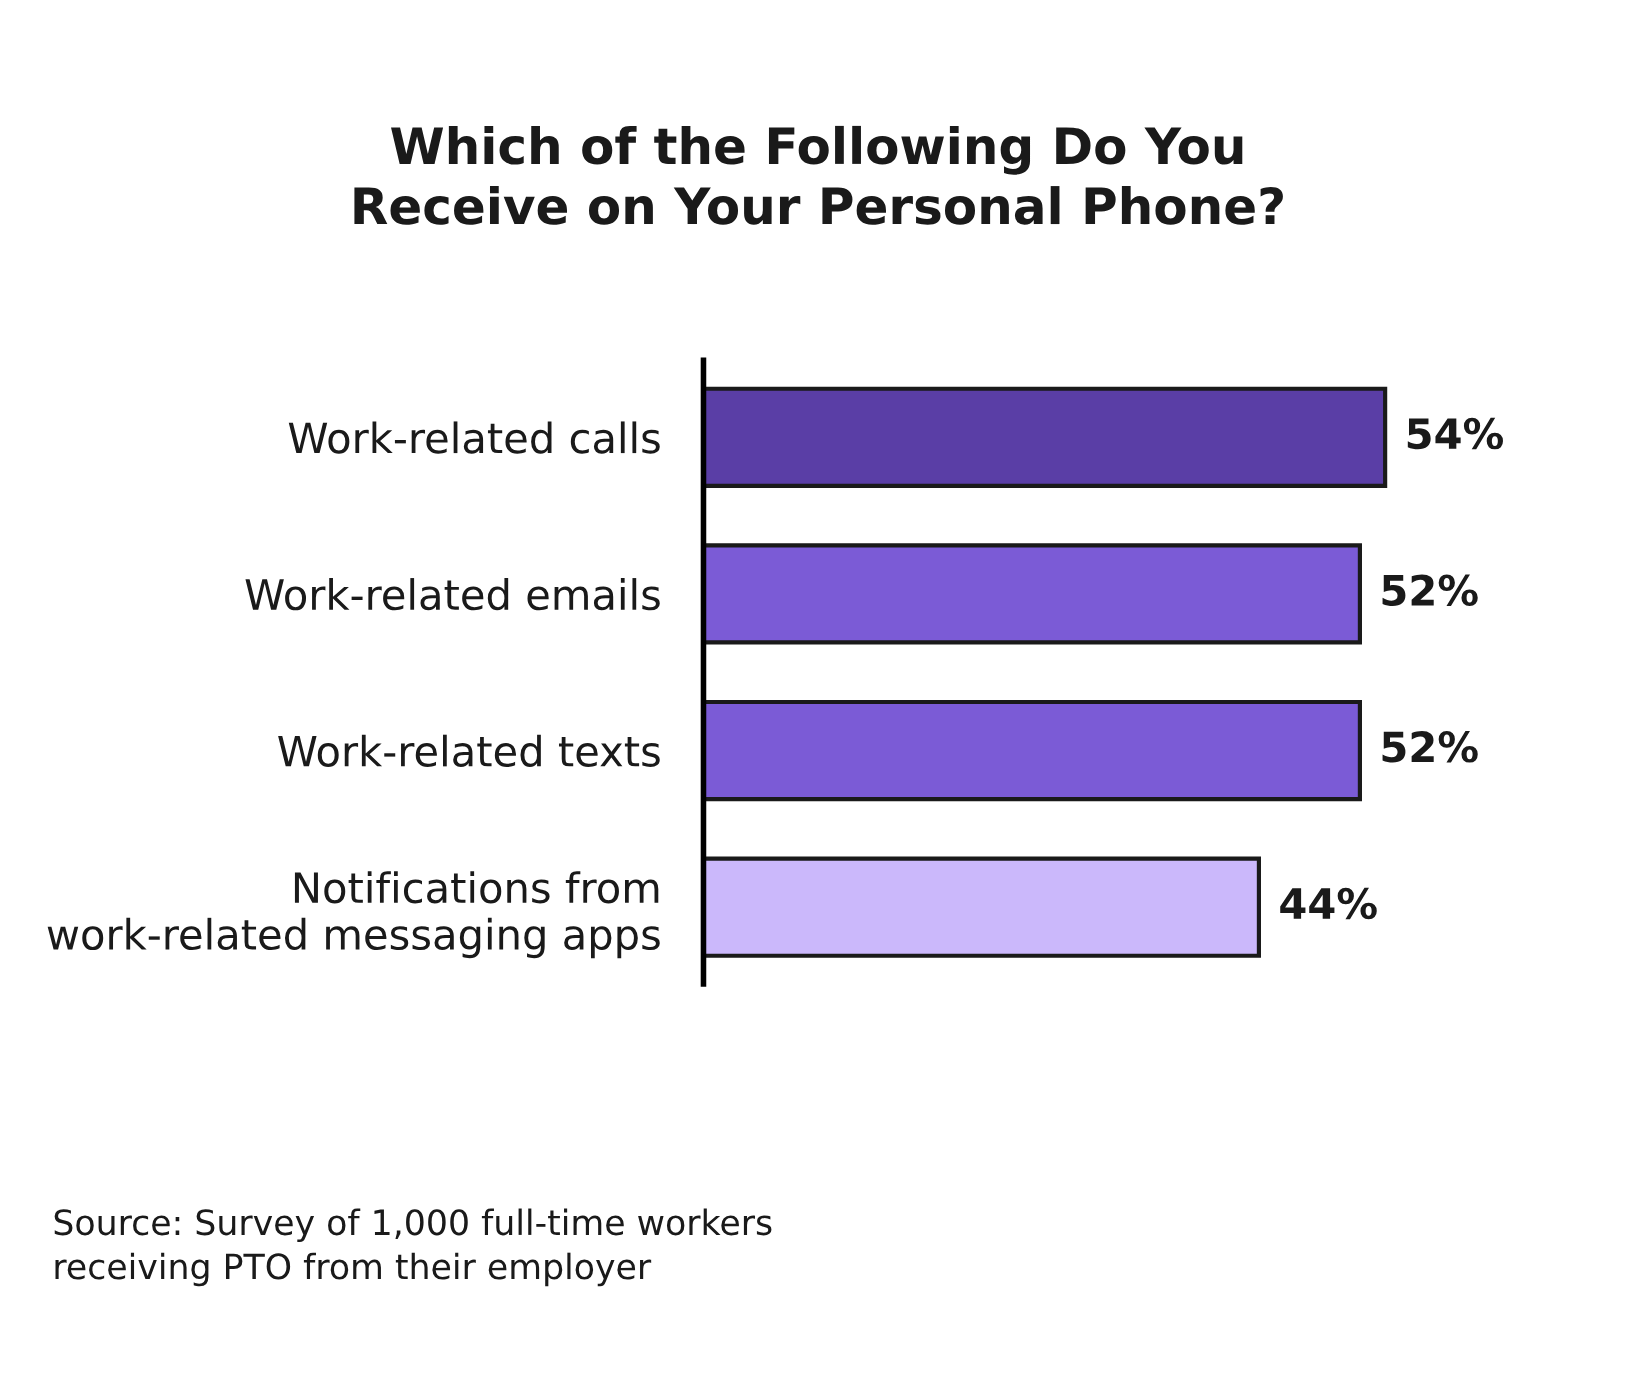 The image size is (1636, 1386). What do you see at coordinates (818, 175) in the screenshot?
I see `chart-title: Which of the Following Do You Receive on Your Personal Phone?` at bounding box center [818, 175].